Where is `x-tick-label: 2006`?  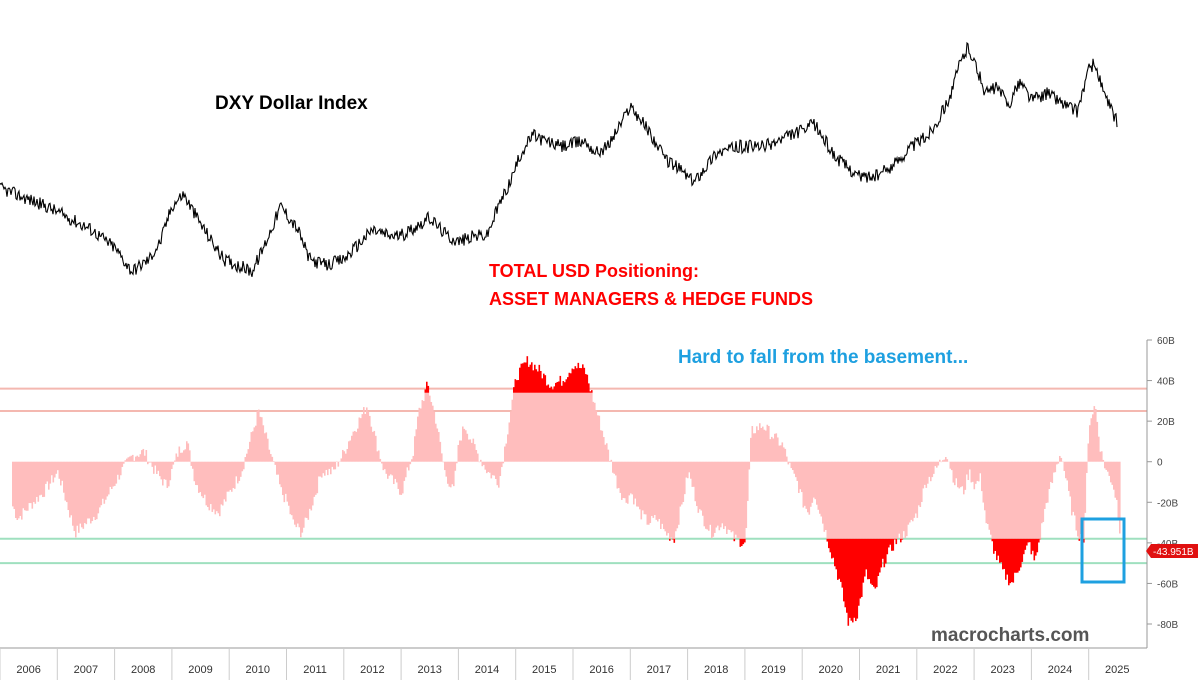 x-tick-label: 2006 is located at coordinates (28, 670).